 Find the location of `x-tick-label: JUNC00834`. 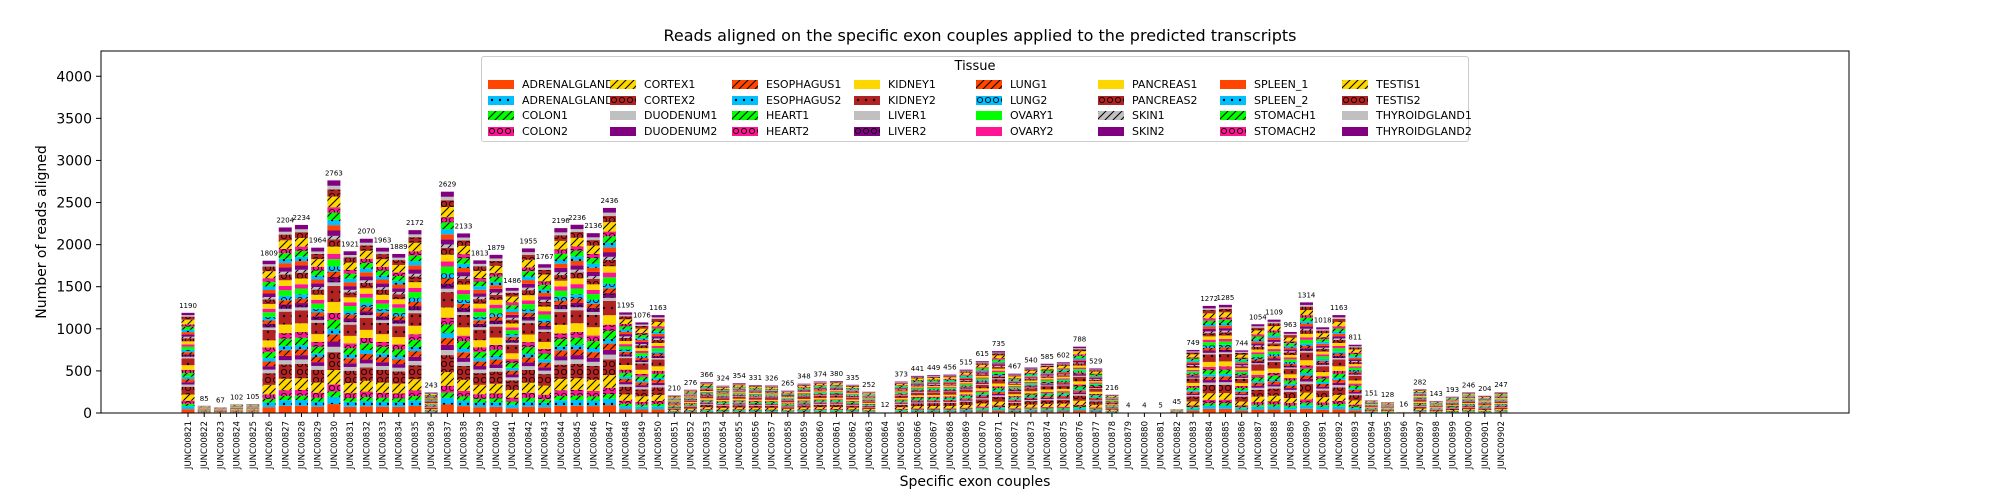

x-tick-label: JUNC00834 is located at coordinates (400, 445).